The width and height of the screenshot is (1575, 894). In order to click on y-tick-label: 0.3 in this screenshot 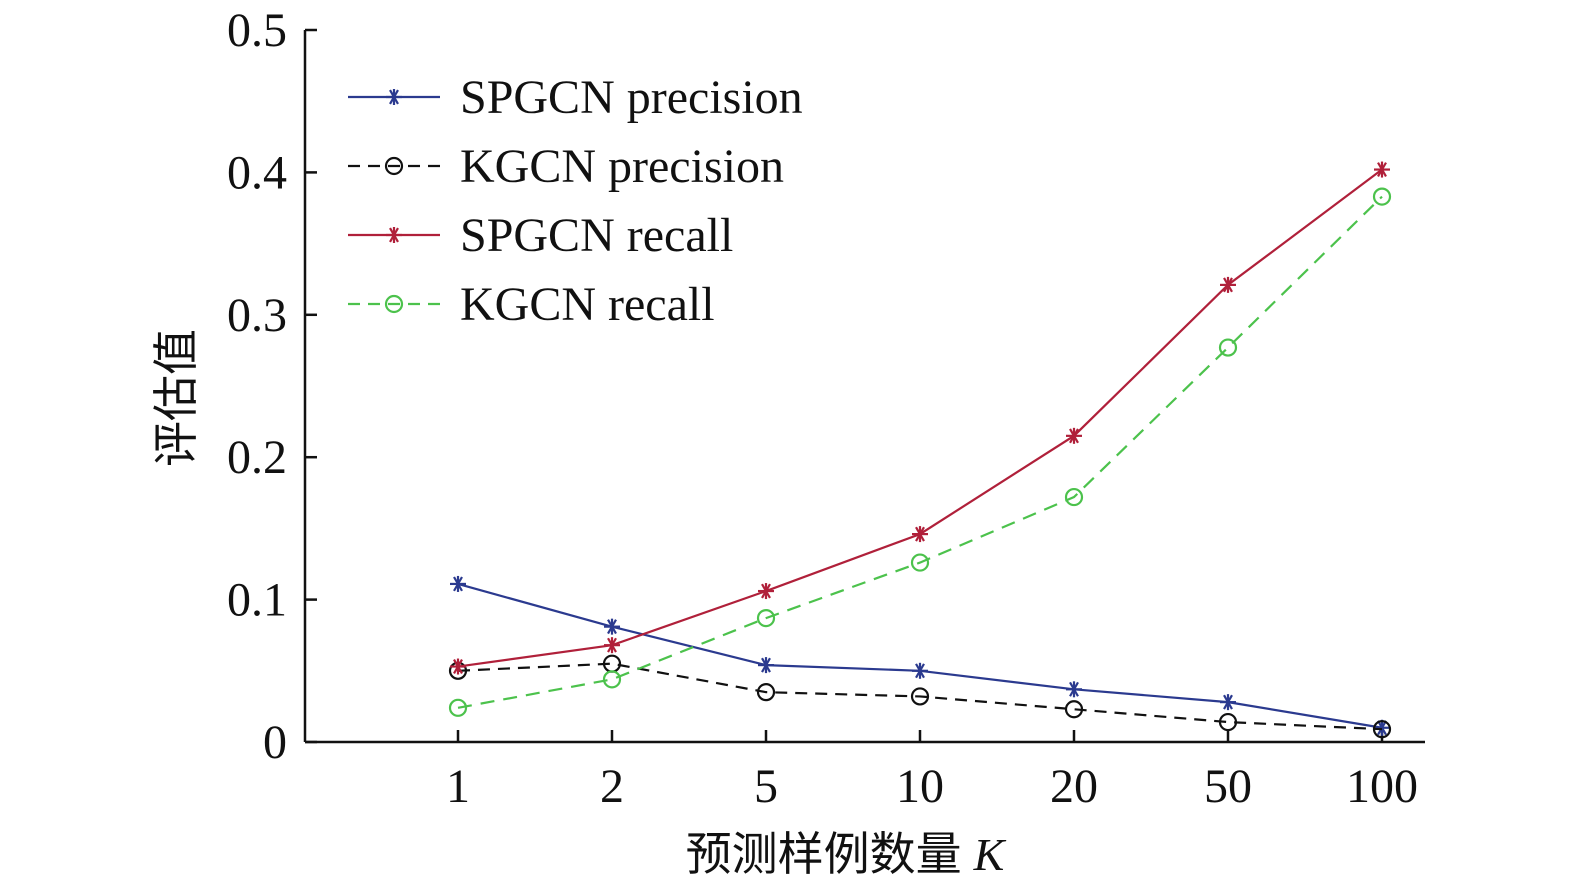, I will do `click(257, 315)`.